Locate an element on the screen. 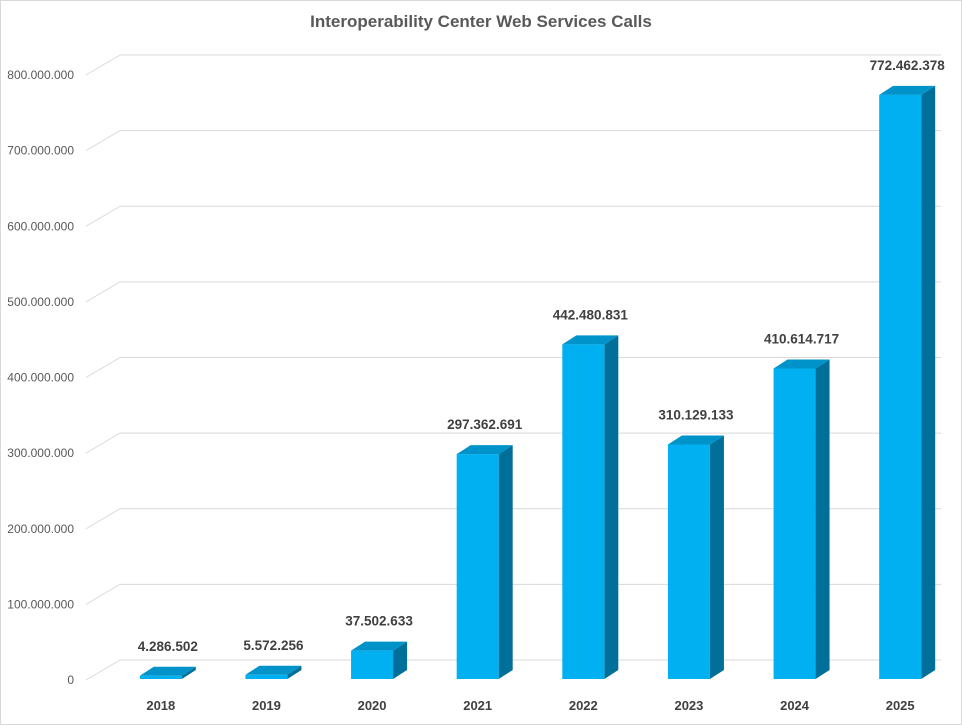 This screenshot has width=962, height=725. bar-2018 is located at coordinates (167, 672).